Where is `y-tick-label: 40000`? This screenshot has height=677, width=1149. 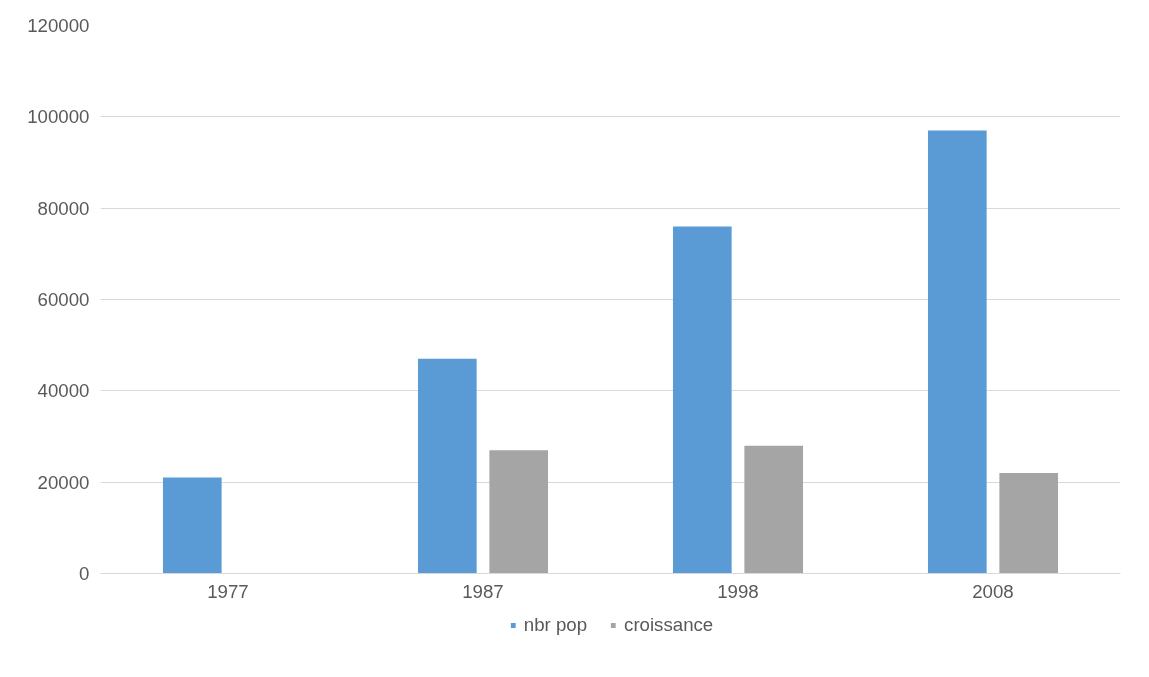
y-tick-label: 40000 is located at coordinates (63, 391).